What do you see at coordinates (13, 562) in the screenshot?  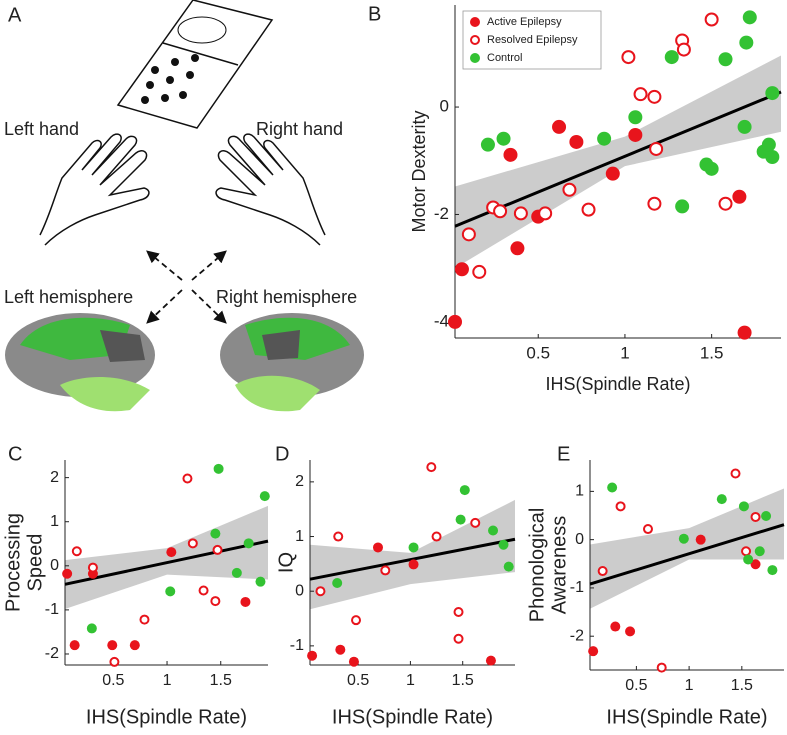 I see `y-axis-label: Processing` at bounding box center [13, 562].